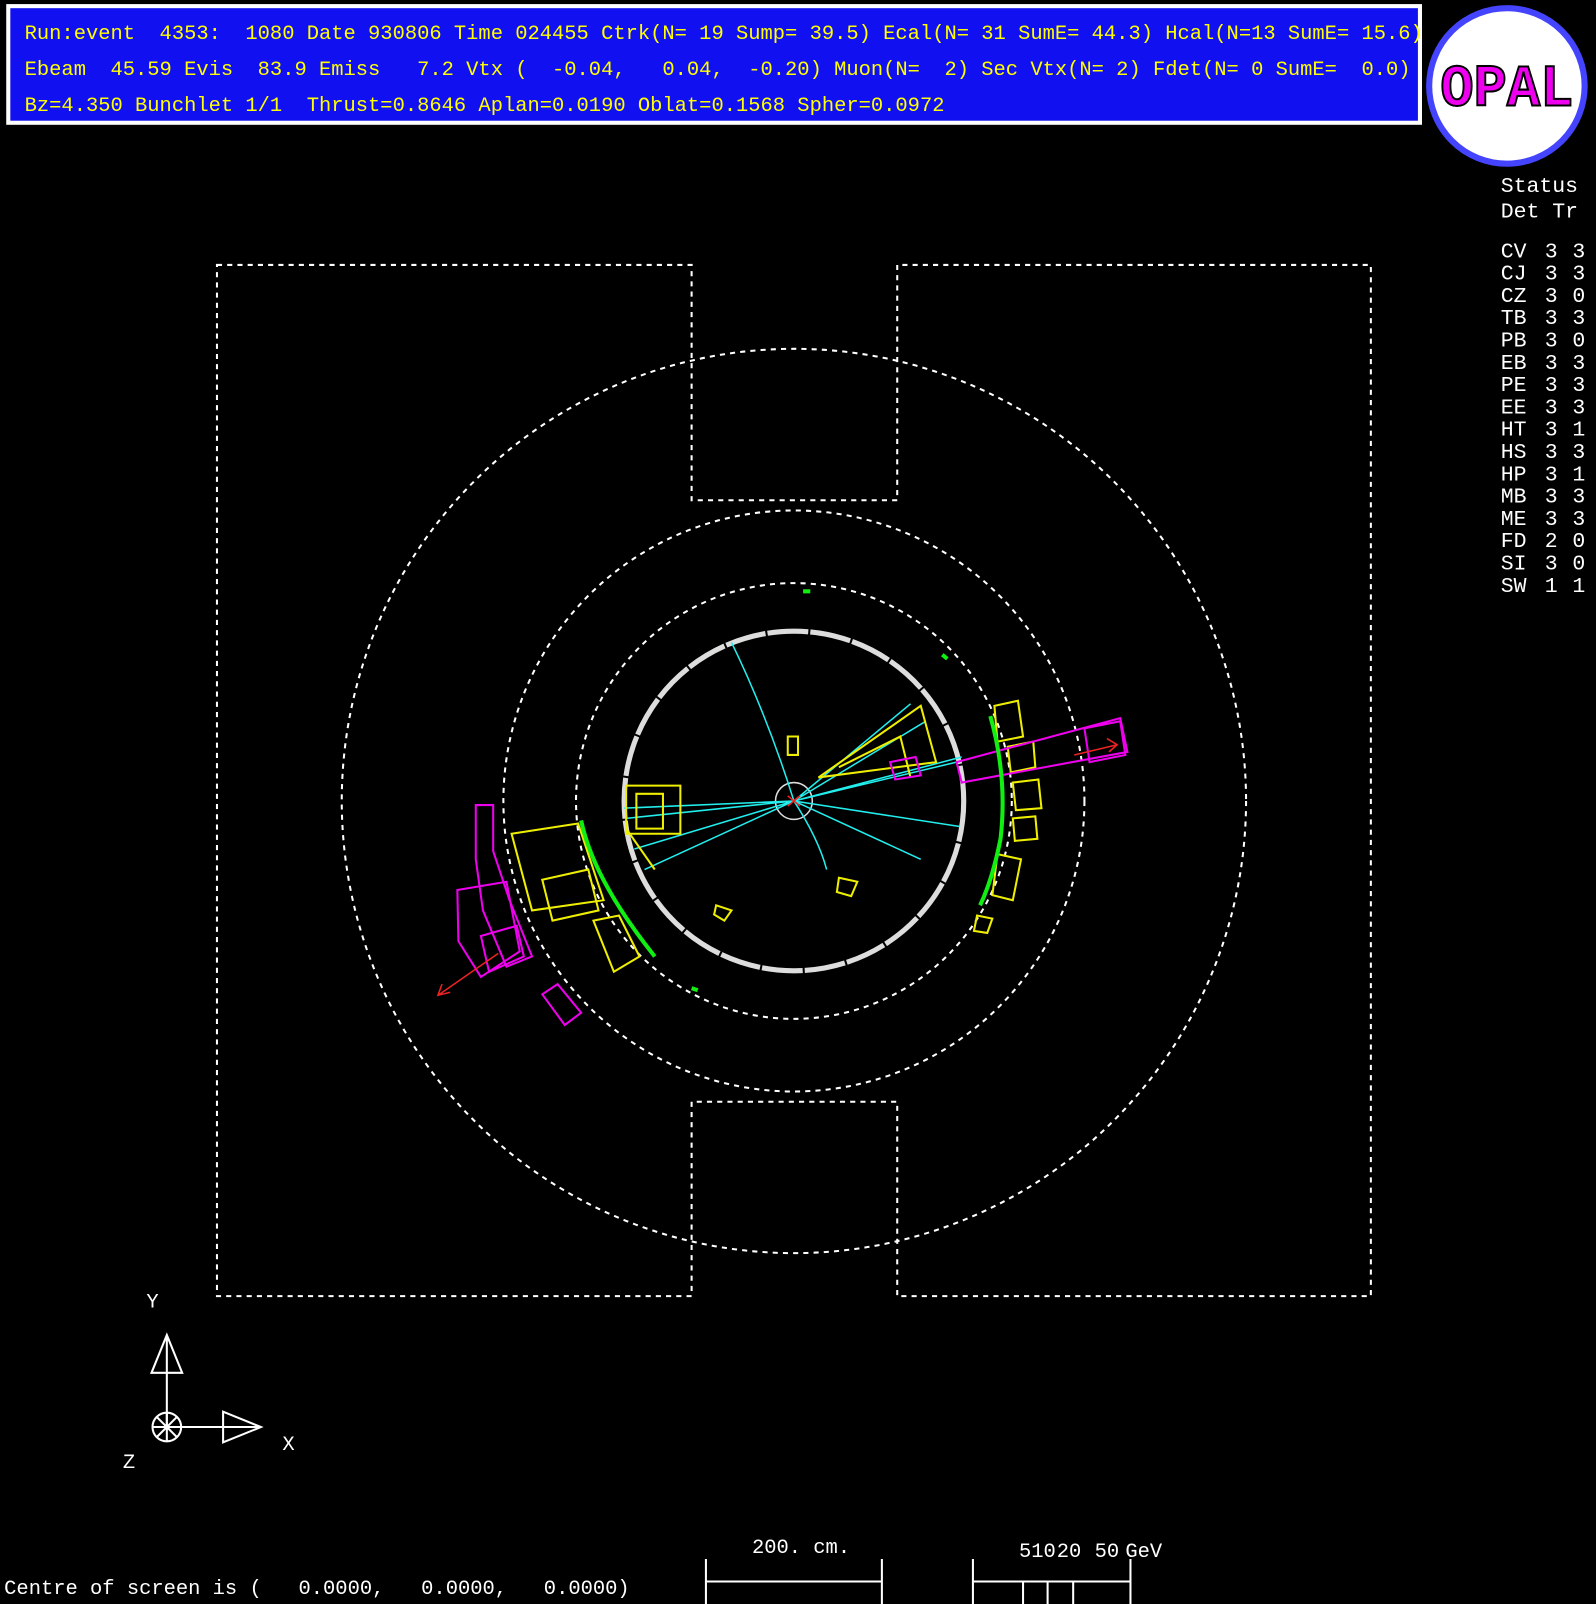 This screenshot has height=1604, width=1596. What do you see at coordinates (1043, 1552) in the screenshot?
I see `energy-scale-label: 10` at bounding box center [1043, 1552].